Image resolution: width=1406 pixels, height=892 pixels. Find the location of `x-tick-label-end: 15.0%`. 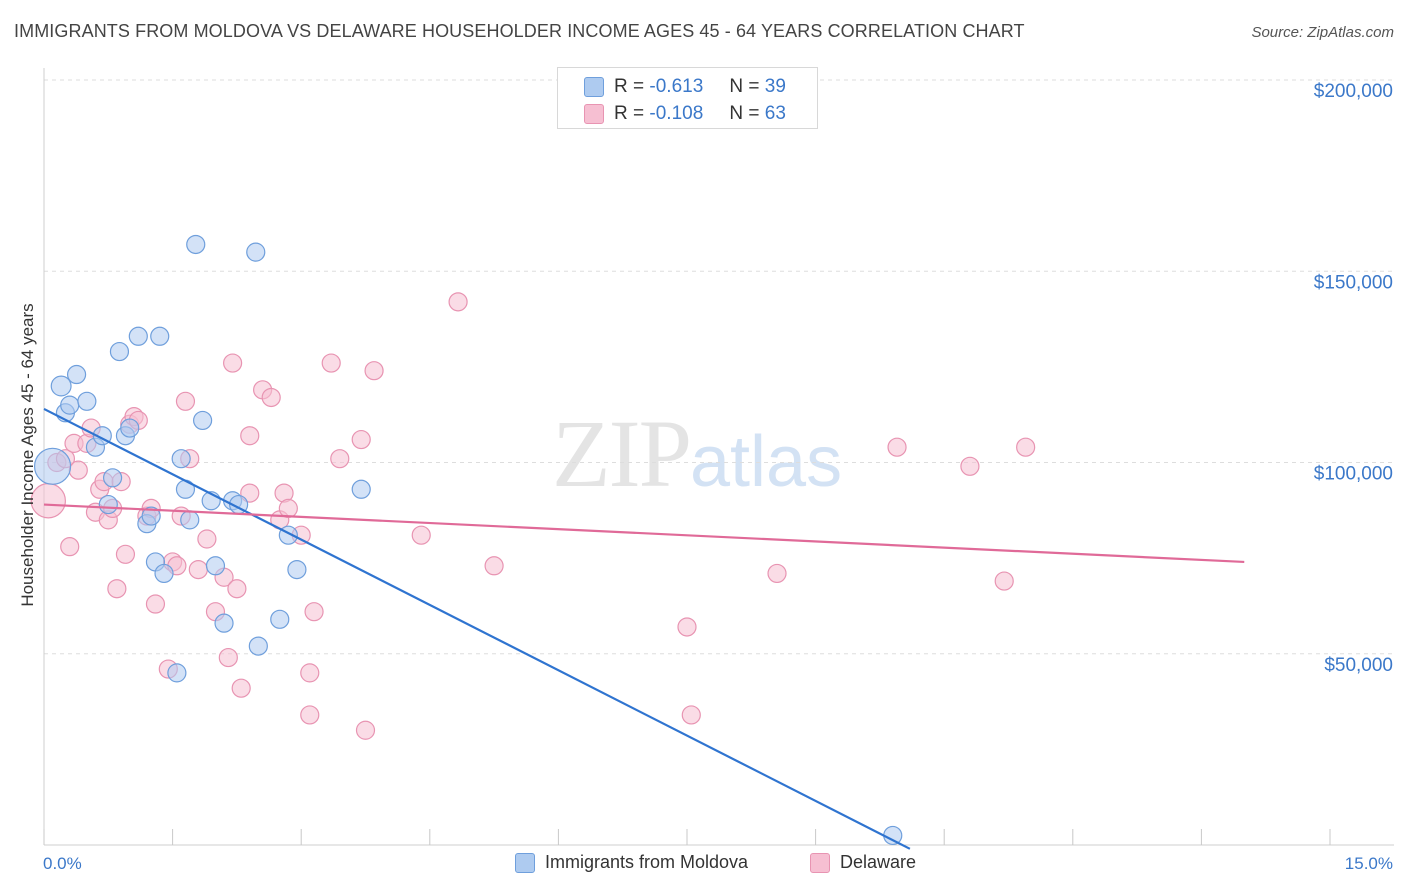

x-tick-label-end: 15.0% is located at coordinates (1369, 863).